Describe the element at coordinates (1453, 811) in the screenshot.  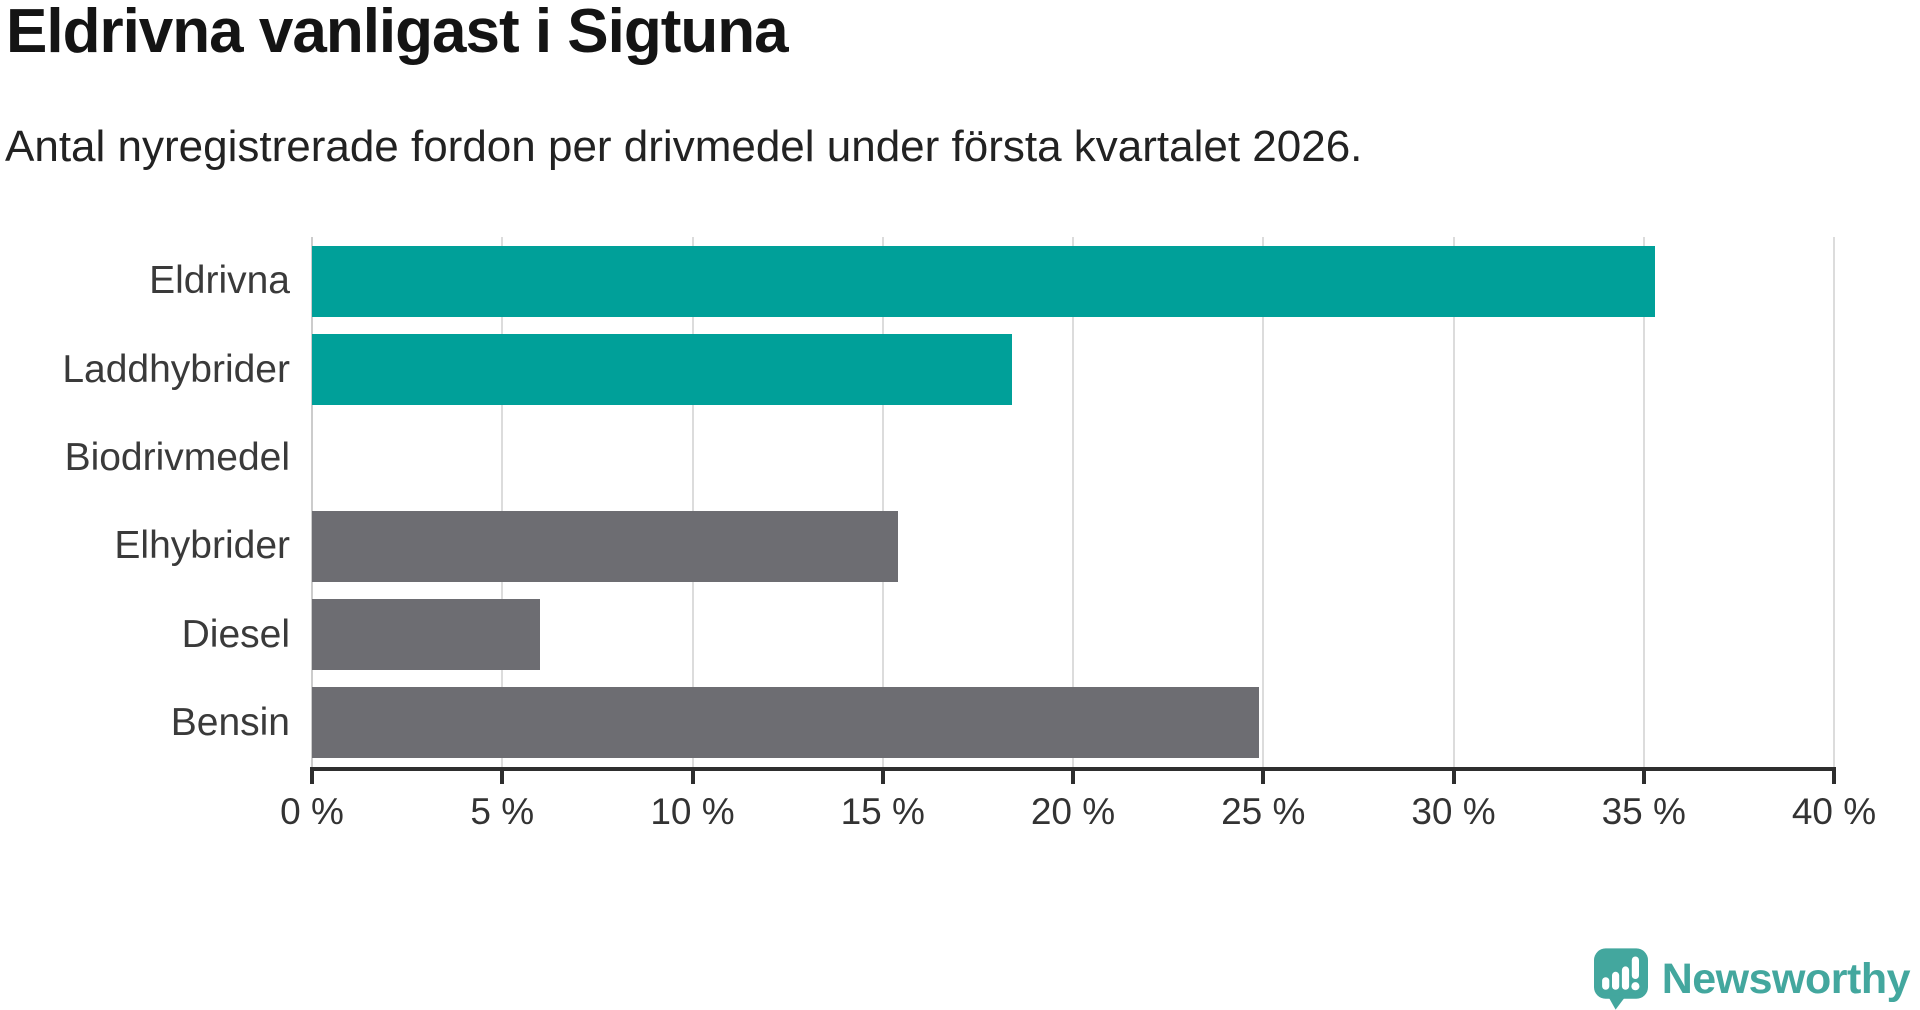
I see `x-tick-label: 30 %` at that location.